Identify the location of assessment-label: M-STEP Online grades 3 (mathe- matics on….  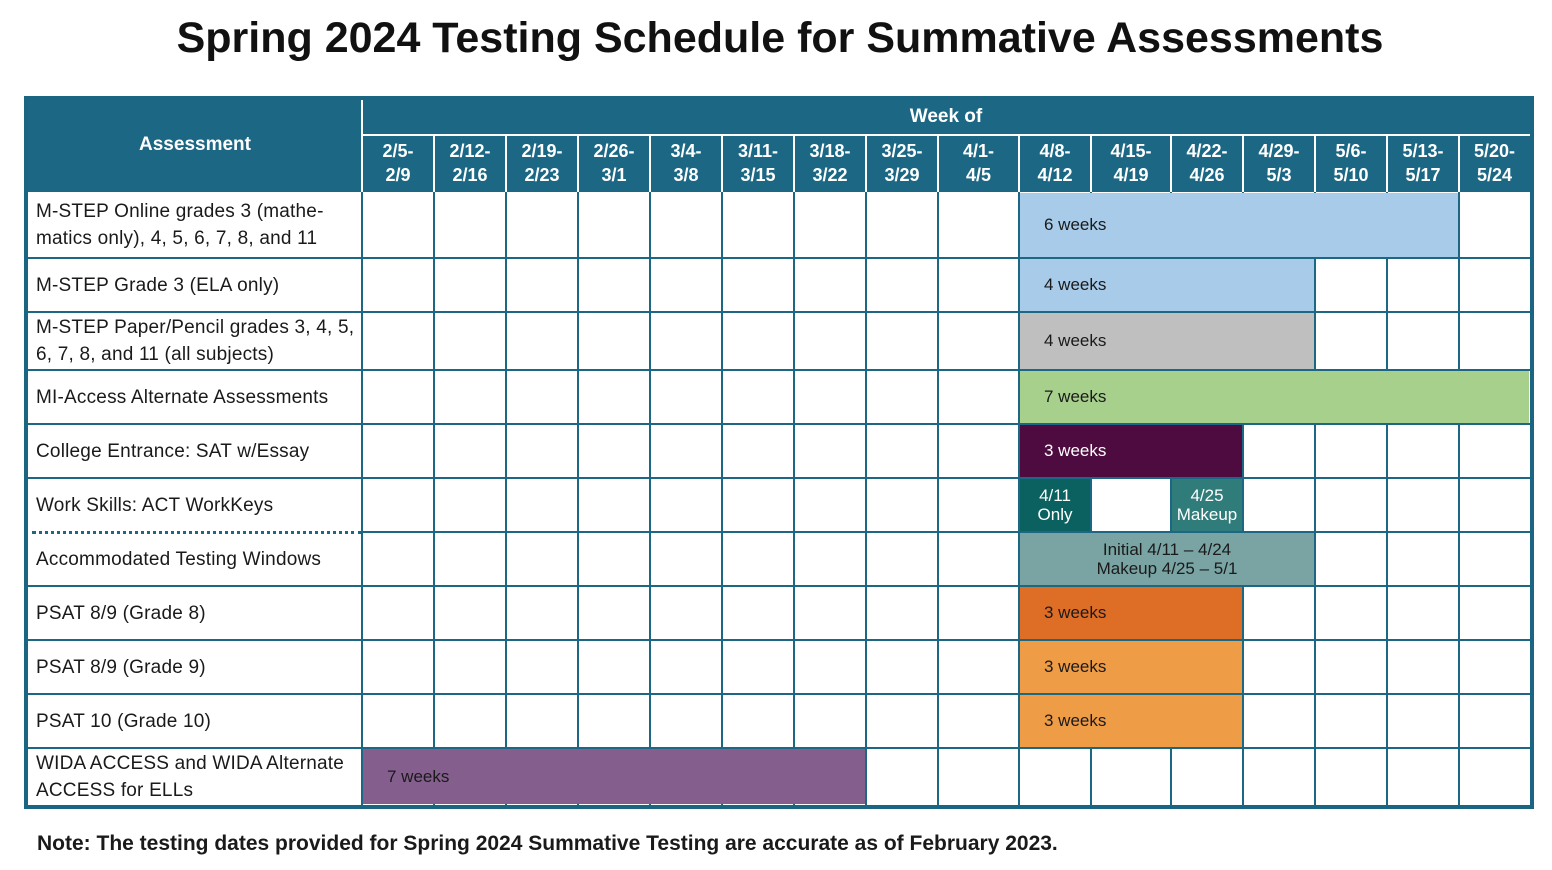
(180, 225).